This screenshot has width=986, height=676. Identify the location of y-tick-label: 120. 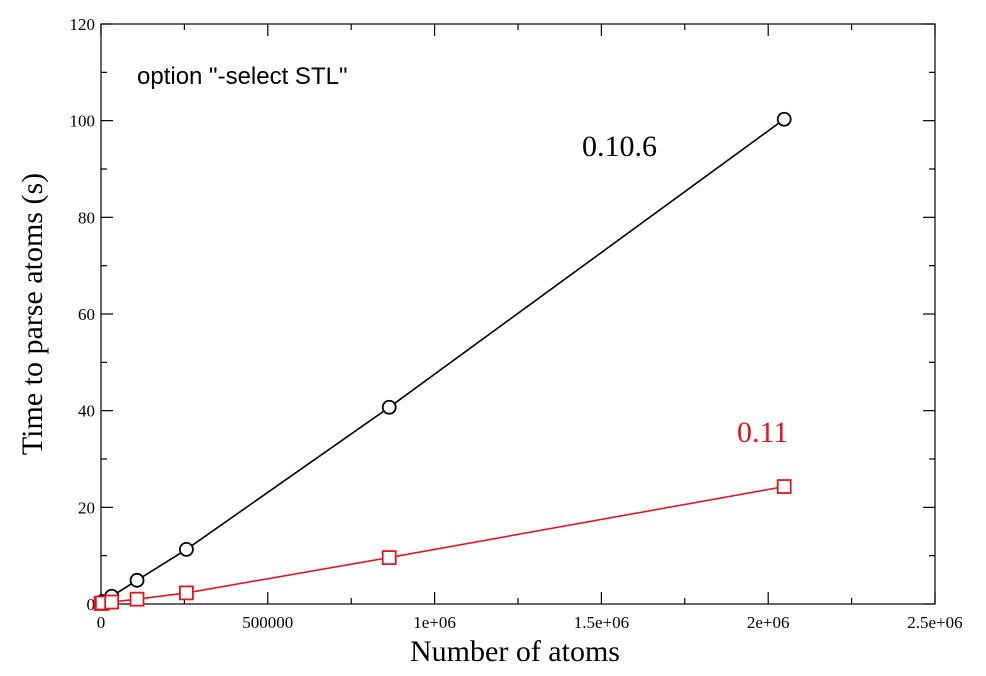
(83, 24).